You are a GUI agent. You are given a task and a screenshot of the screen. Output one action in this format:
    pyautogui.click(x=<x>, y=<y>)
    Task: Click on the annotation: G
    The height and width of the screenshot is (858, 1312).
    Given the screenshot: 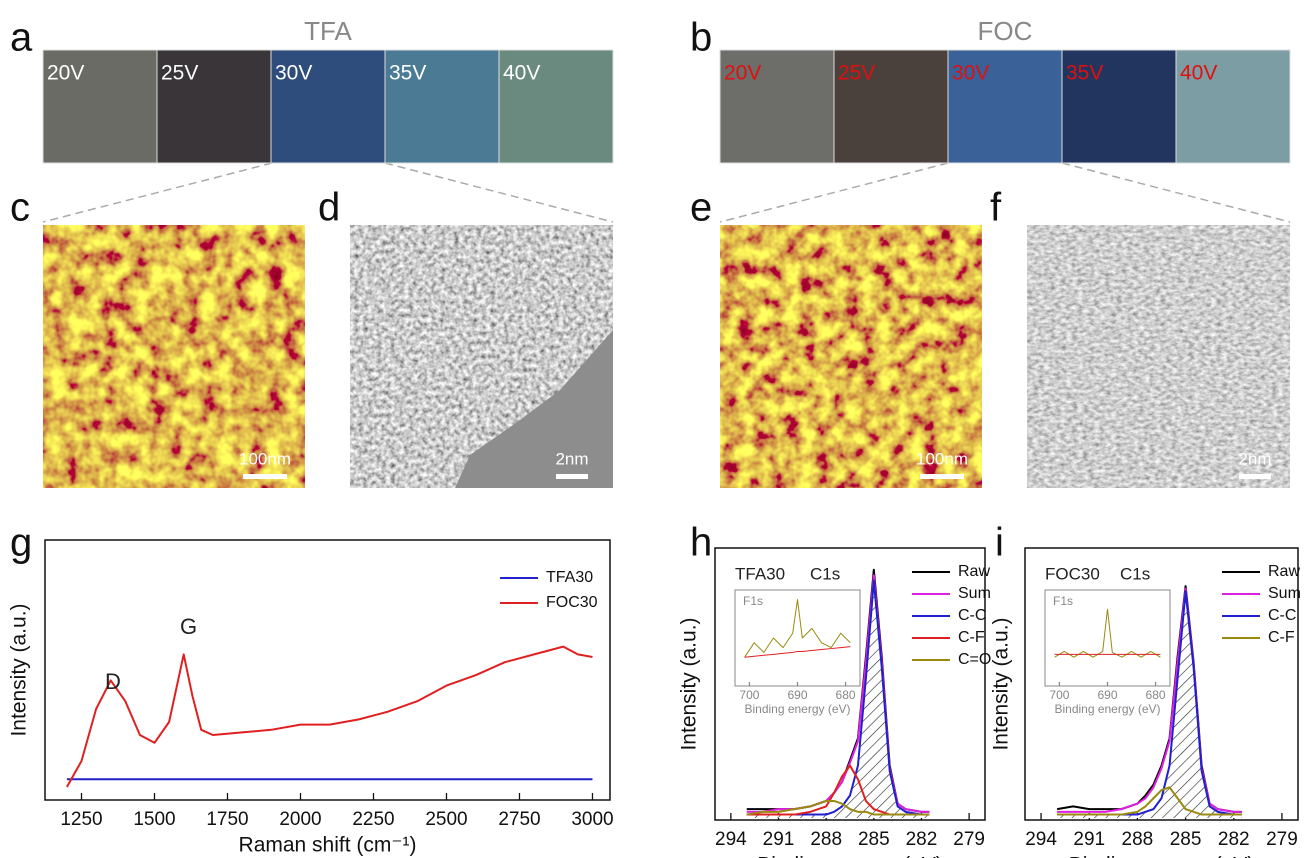 What is the action you would take?
    pyautogui.click(x=188, y=626)
    